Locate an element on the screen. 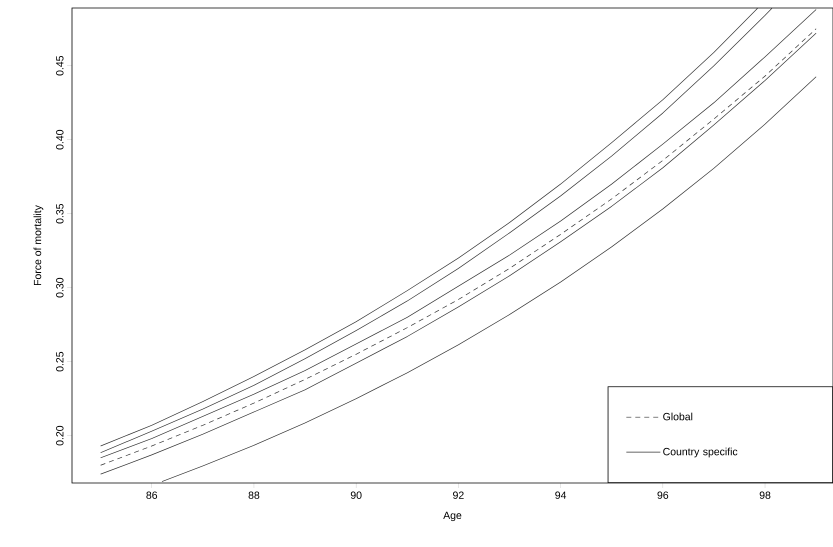  x-axis-title: Age is located at coordinates (452, 517).